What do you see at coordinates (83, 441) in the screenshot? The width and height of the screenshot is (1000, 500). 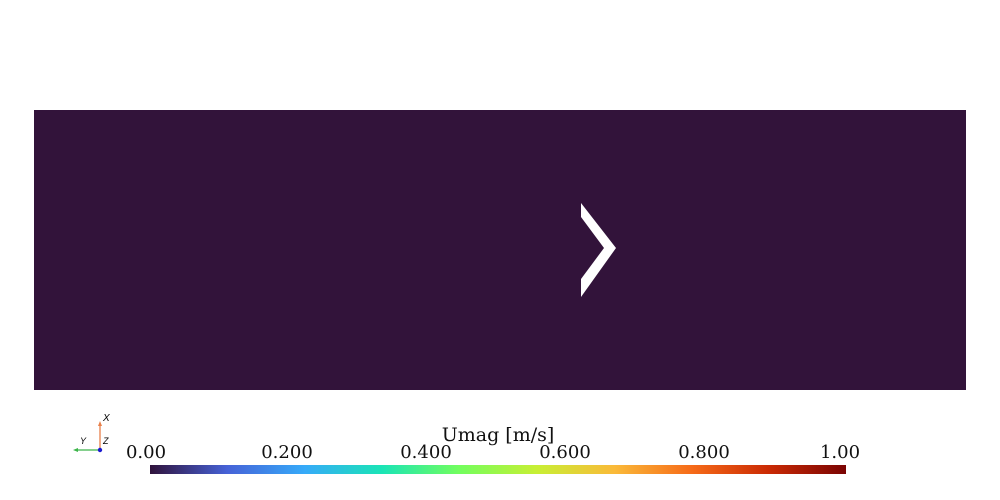 I see `y-axis-label: Y` at bounding box center [83, 441].